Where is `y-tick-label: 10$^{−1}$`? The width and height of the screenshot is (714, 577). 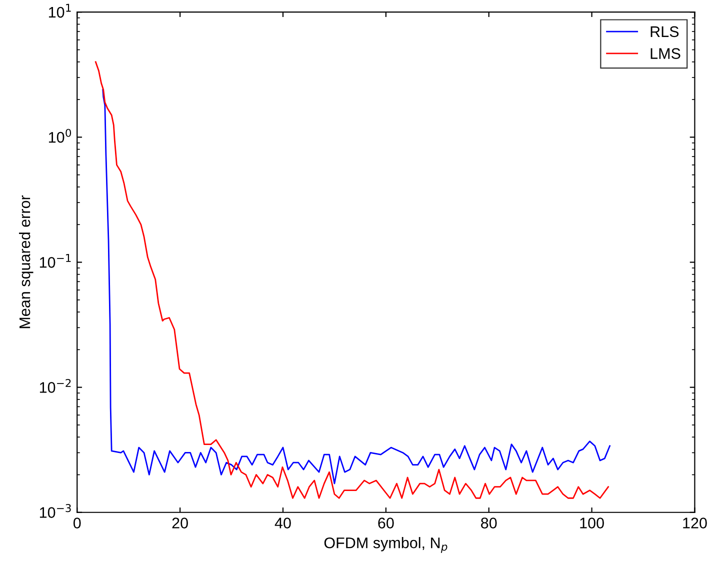
y-tick-label: 10$^{−1}$ is located at coordinates (55, 261).